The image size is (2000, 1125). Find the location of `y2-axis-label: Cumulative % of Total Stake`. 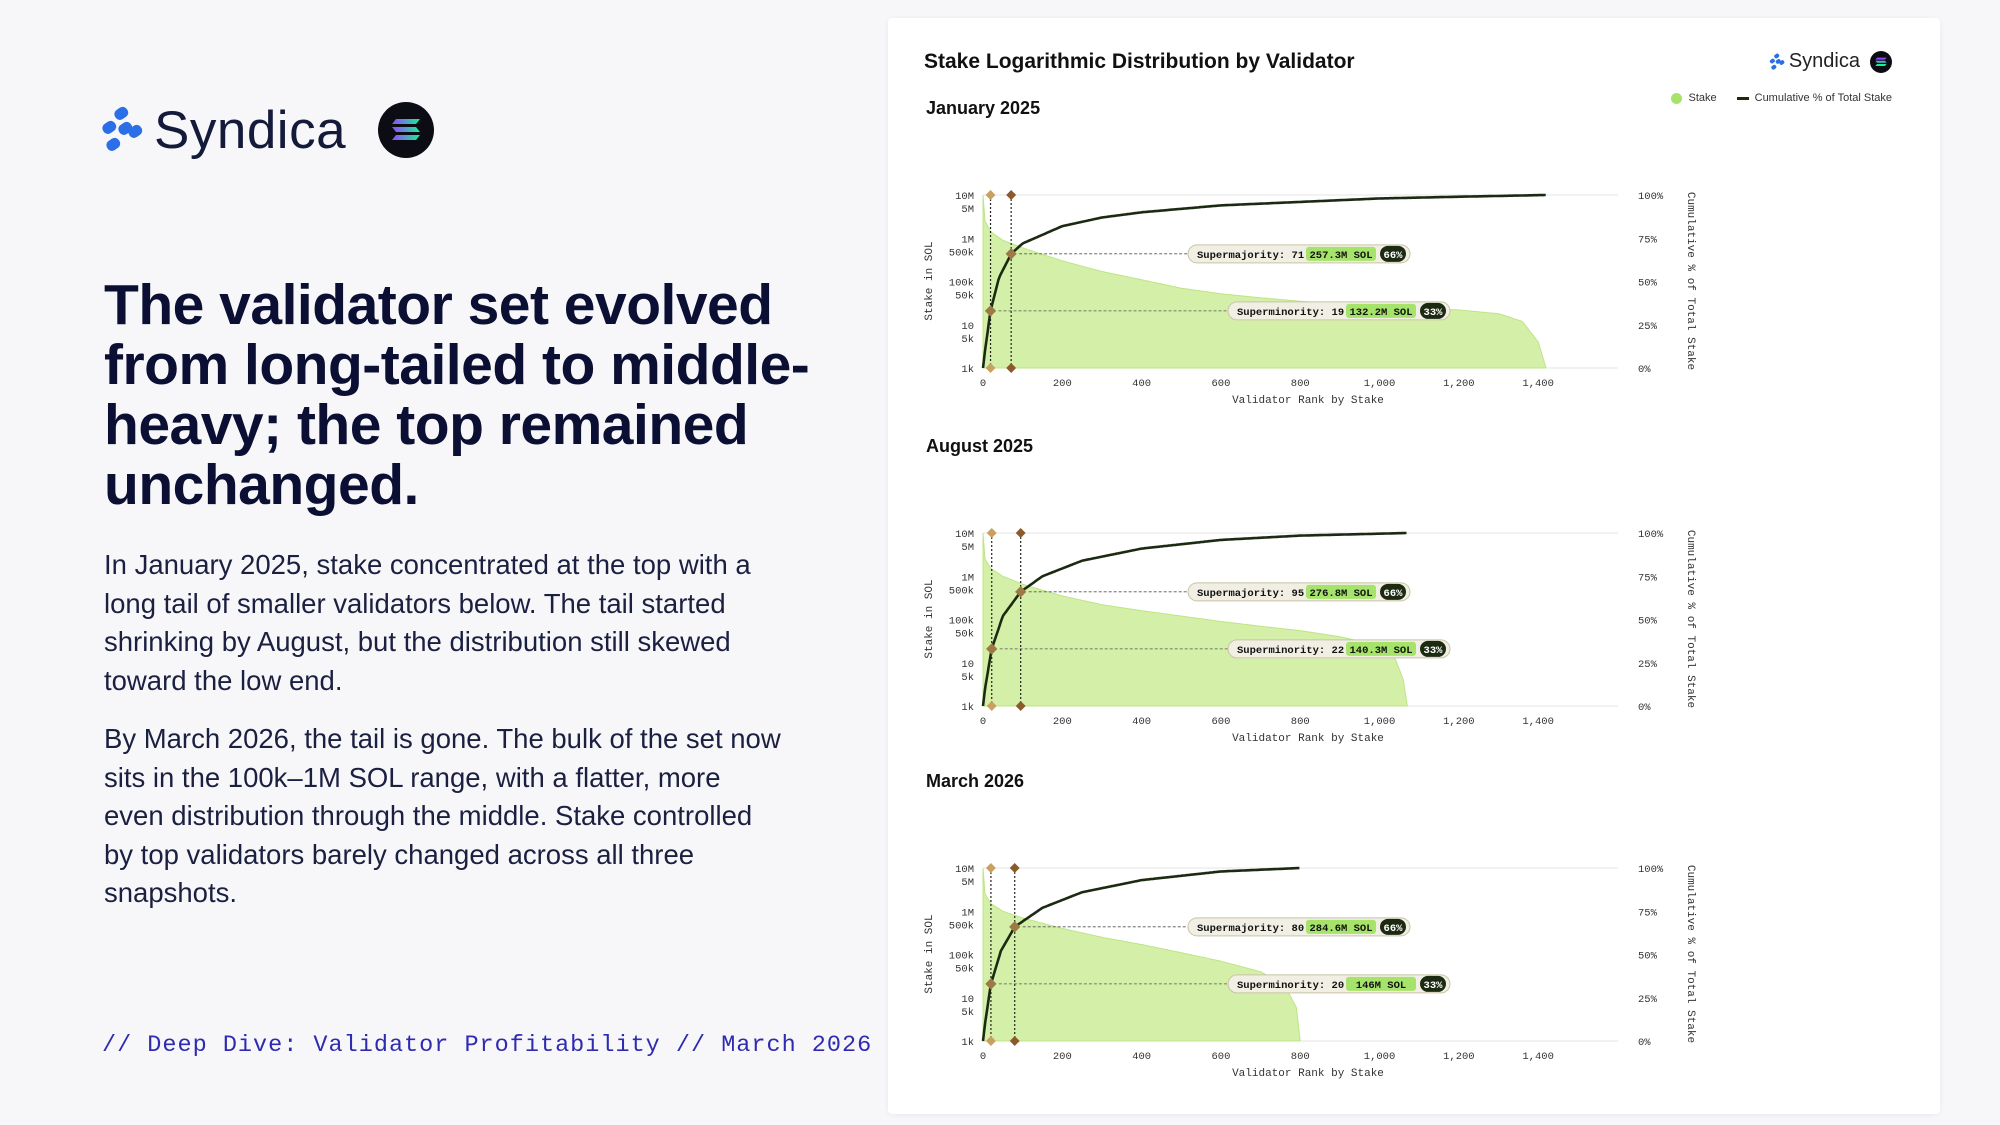

y2-axis-label: Cumulative % of Total Stake is located at coordinates (1690, 281).